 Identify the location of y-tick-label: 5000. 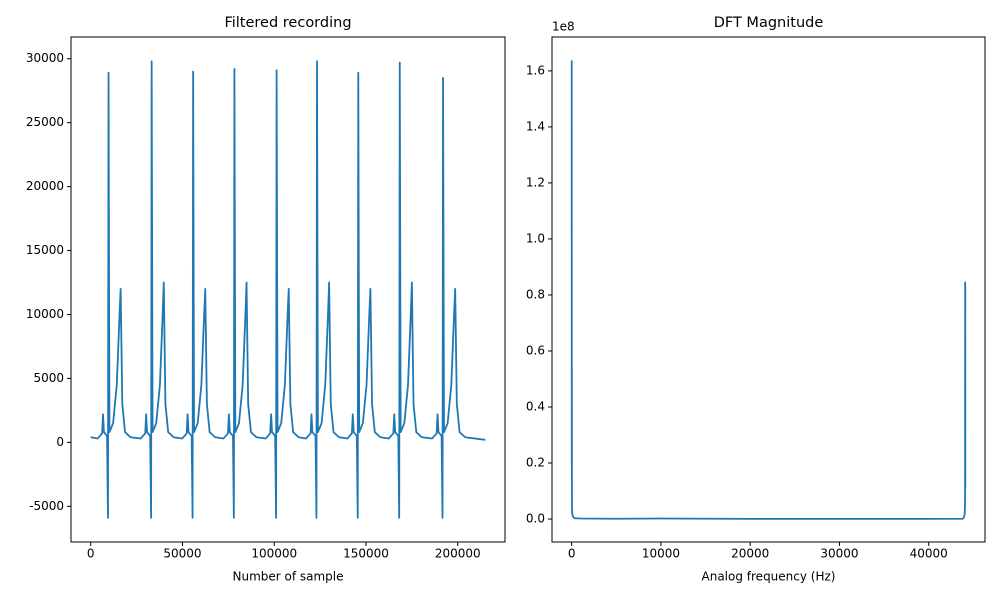
(48, 378).